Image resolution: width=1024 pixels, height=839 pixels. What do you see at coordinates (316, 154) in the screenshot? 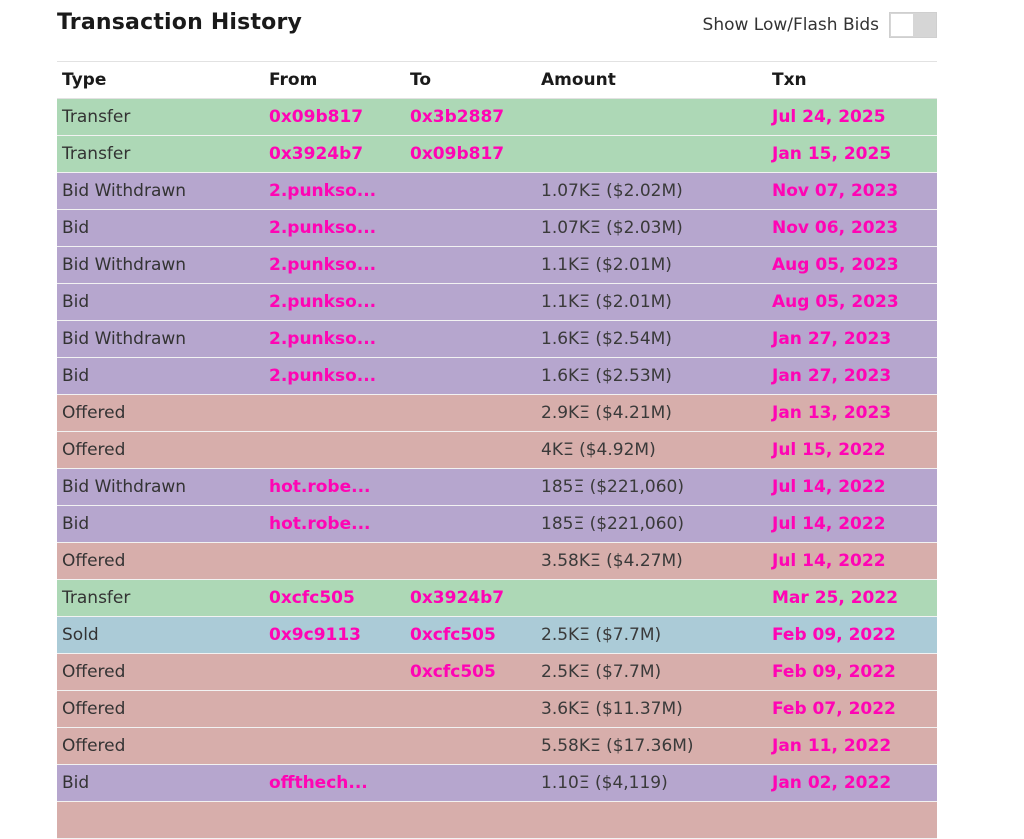
I see `cell-from-address: 0x3924b7` at bounding box center [316, 154].